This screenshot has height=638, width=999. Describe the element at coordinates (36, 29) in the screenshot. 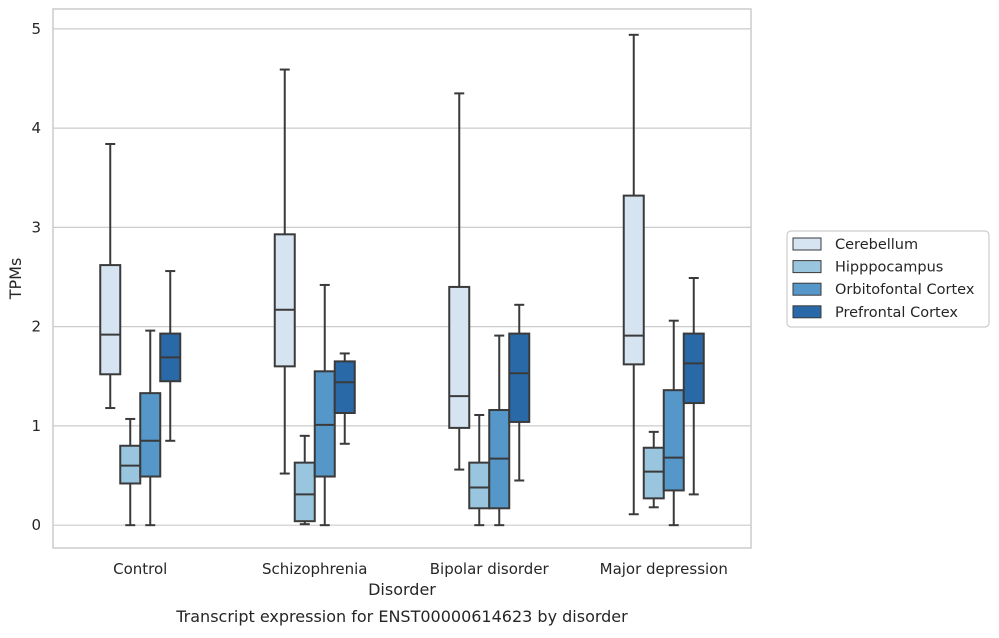

I see `y-tick-label: 5` at that location.